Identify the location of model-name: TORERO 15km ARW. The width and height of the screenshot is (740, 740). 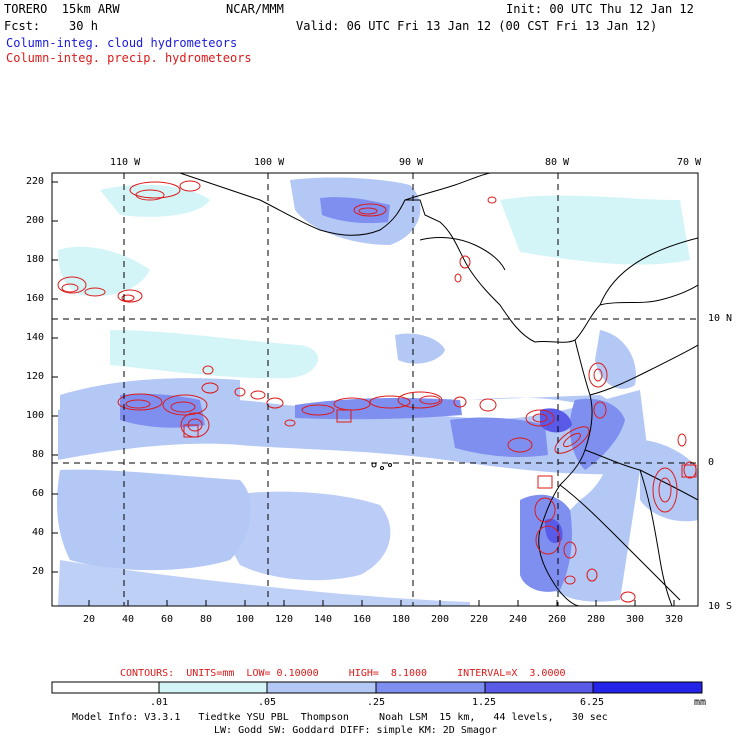
(62, 9).